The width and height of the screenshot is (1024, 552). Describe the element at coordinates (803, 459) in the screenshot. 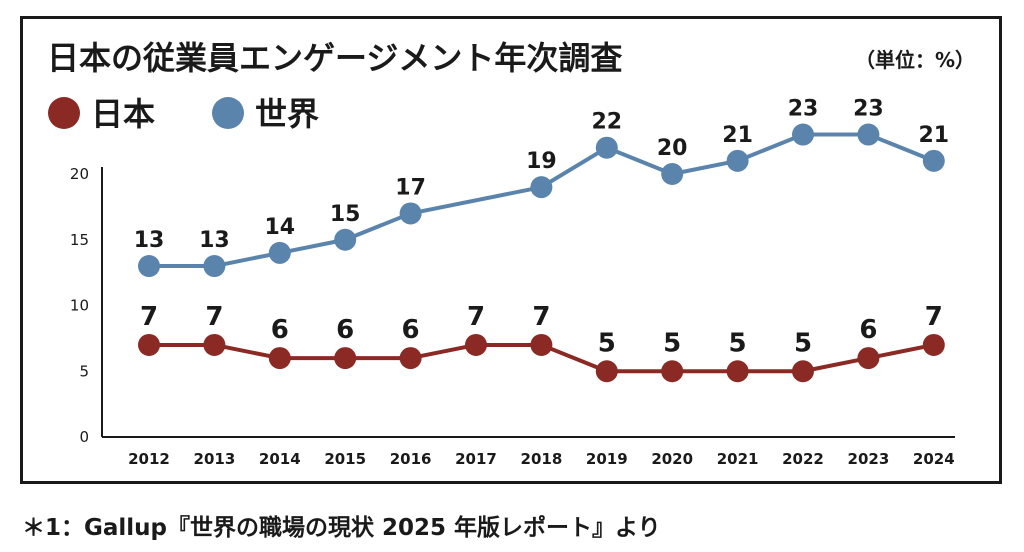

I see `x-tick-label: 2022` at that location.